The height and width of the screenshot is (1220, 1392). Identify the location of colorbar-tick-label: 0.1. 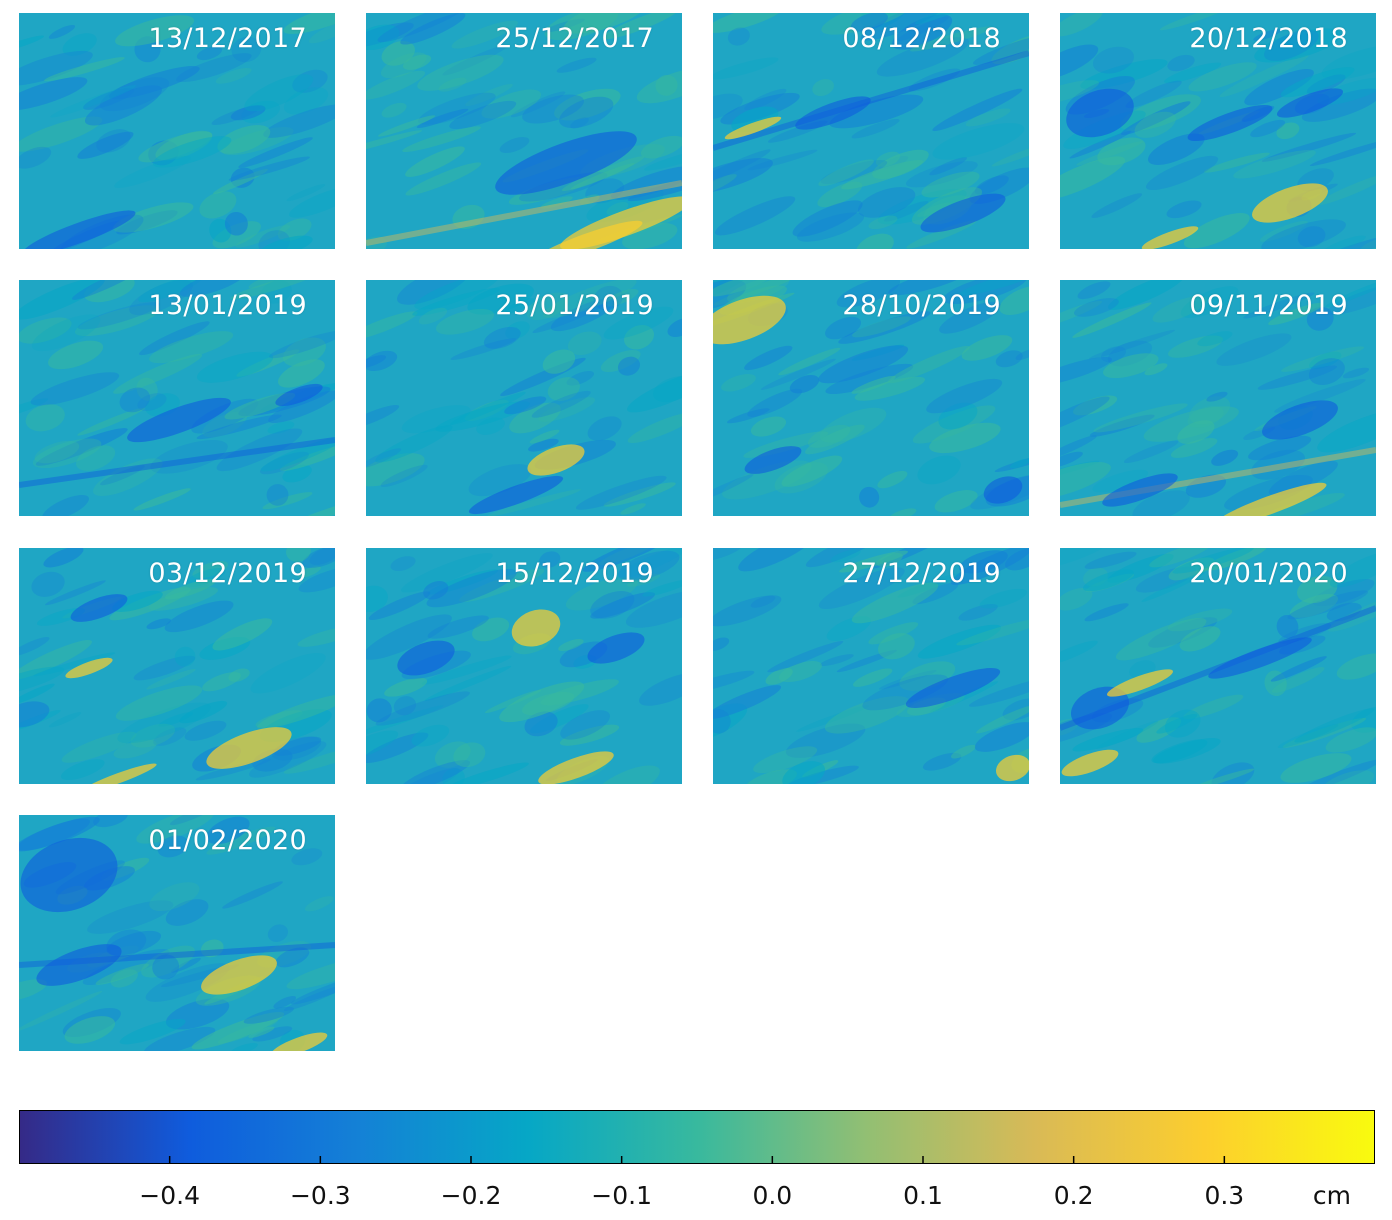
(923, 1195).